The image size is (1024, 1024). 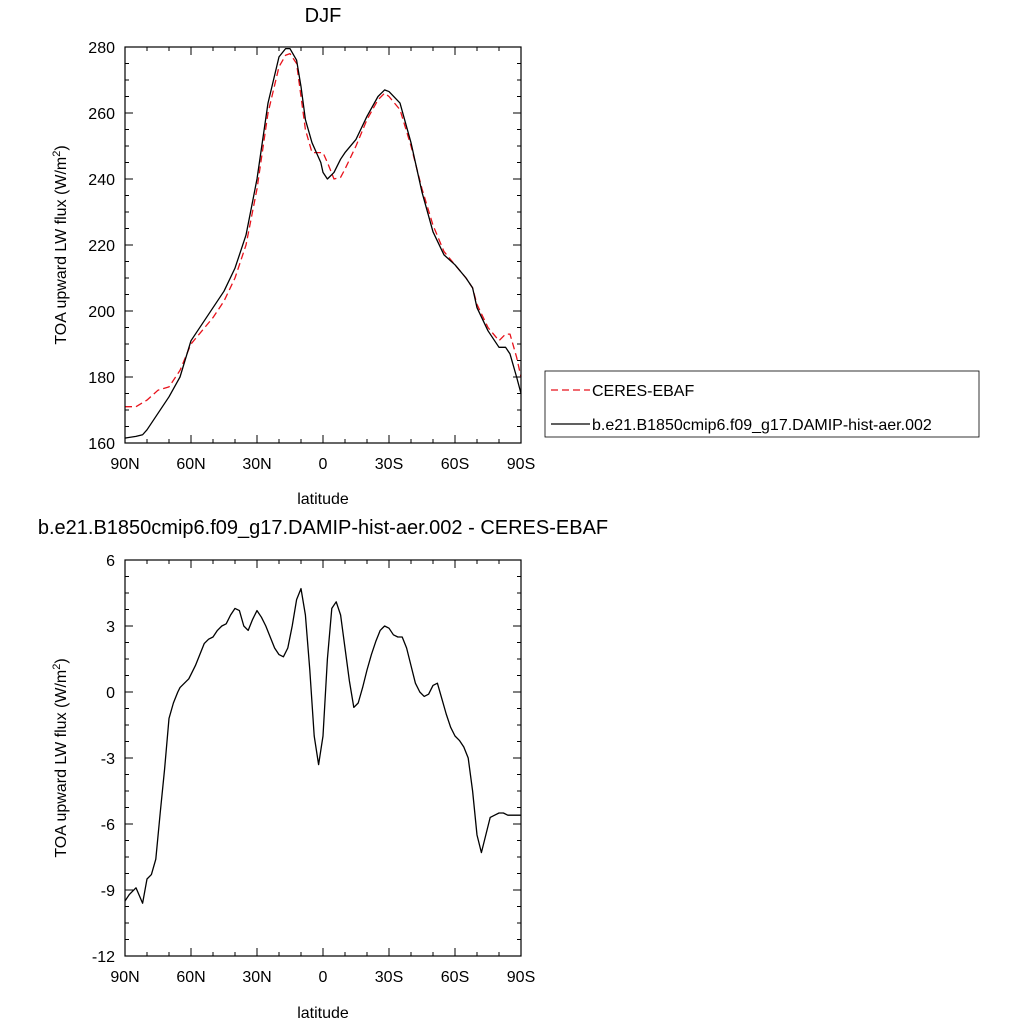 What do you see at coordinates (60, 757) in the screenshot?
I see `bottom-ylabel: TOA upward LW flux (W/m2)` at bounding box center [60, 757].